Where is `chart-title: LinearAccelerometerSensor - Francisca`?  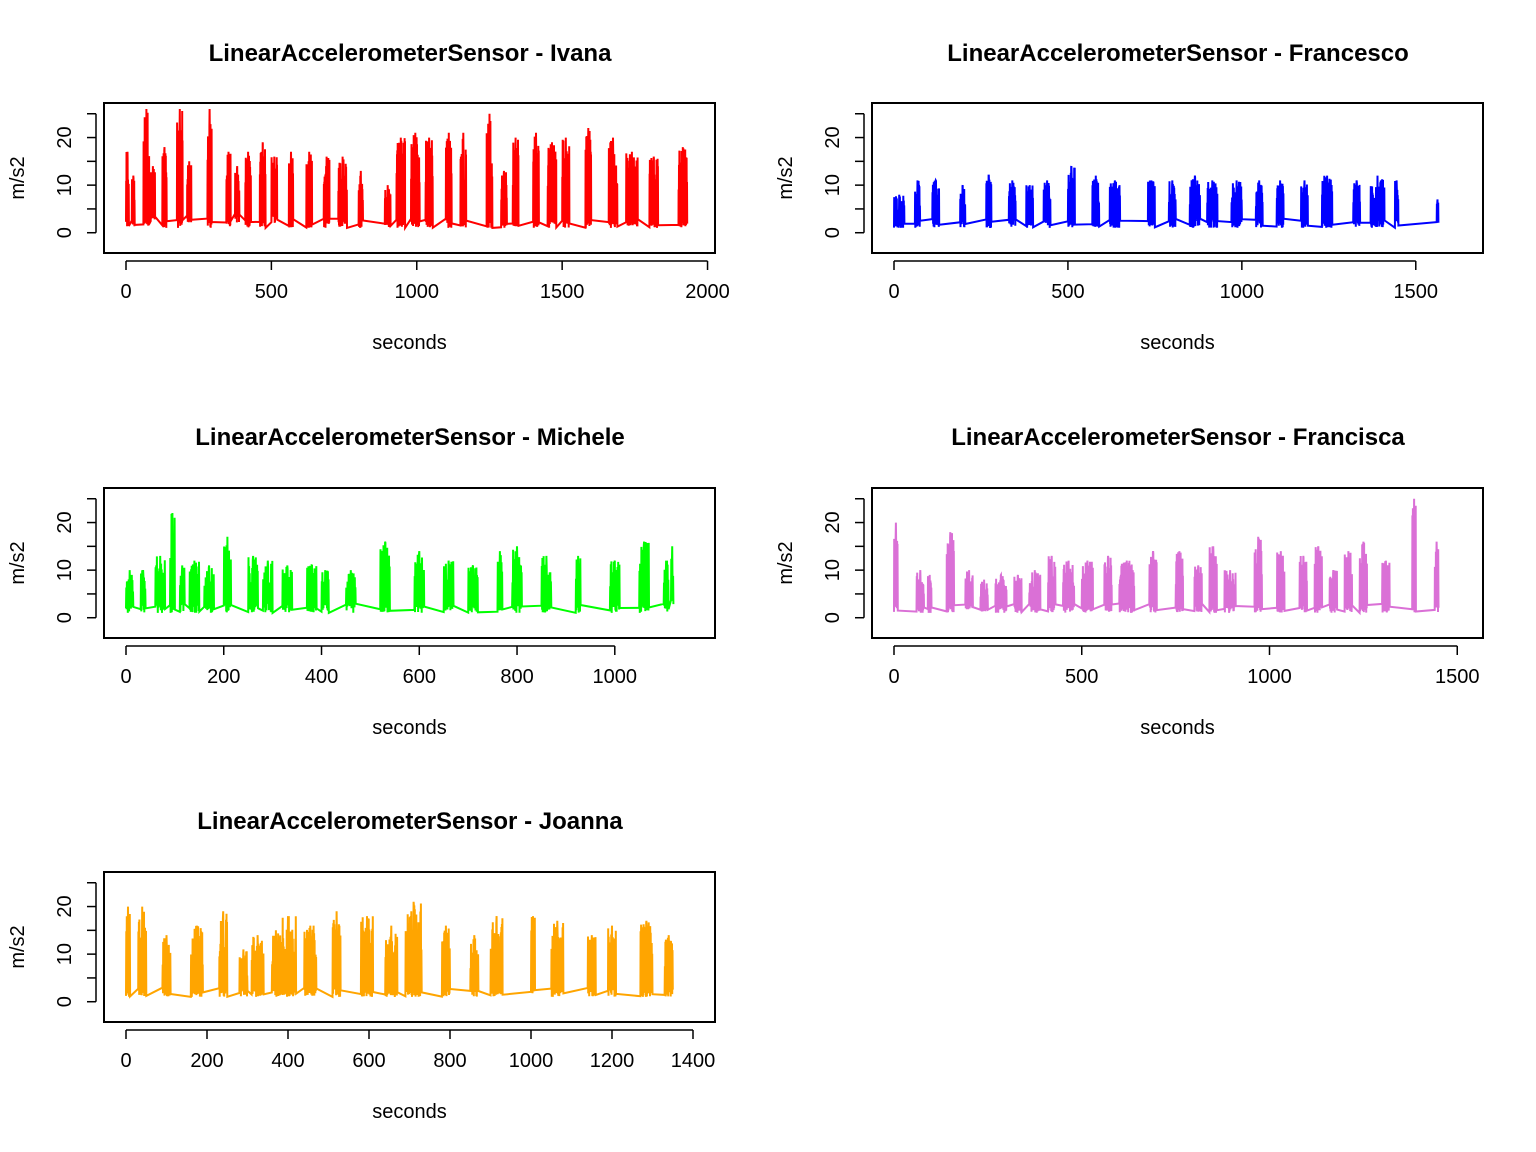 chart-title: LinearAccelerometerSensor - Francisca is located at coordinates (1178, 437).